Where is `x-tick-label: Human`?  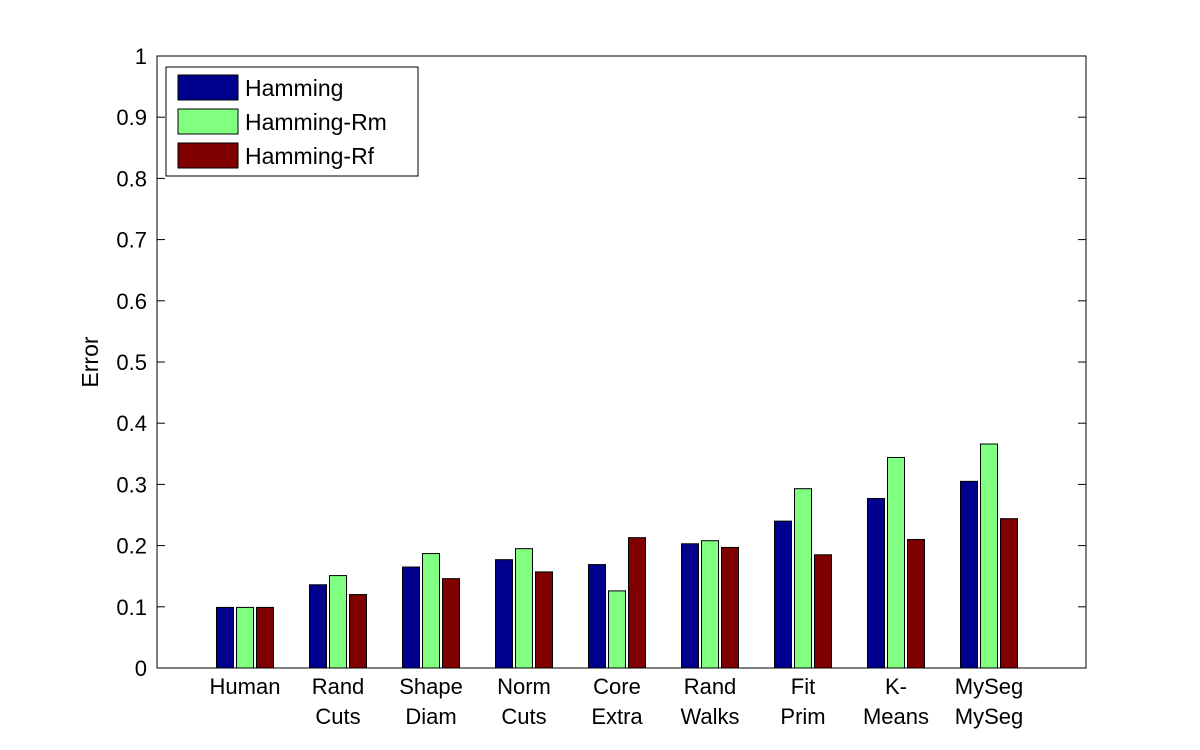 x-tick-label: Human is located at coordinates (245, 686).